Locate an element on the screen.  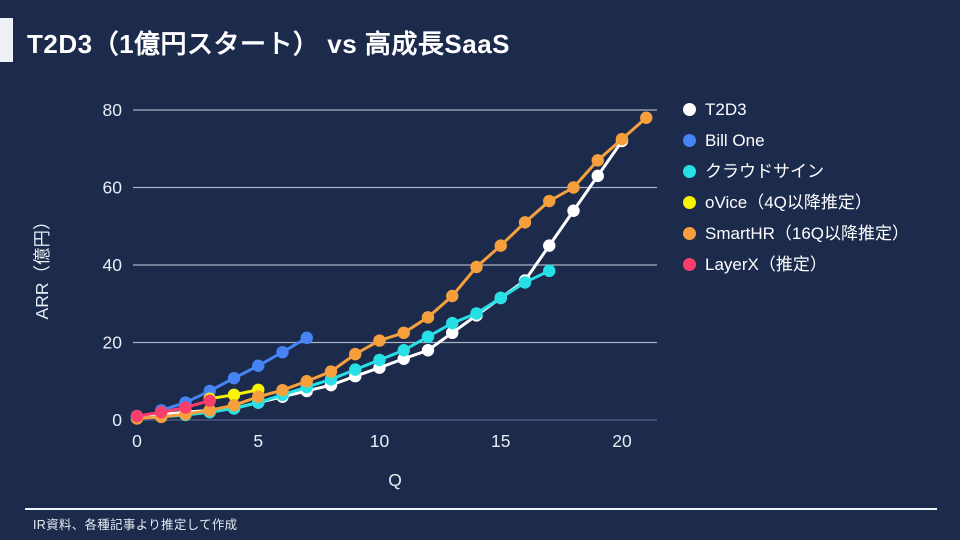
legend-item: oVice（4Q以降推定） is located at coordinates (814, 202).